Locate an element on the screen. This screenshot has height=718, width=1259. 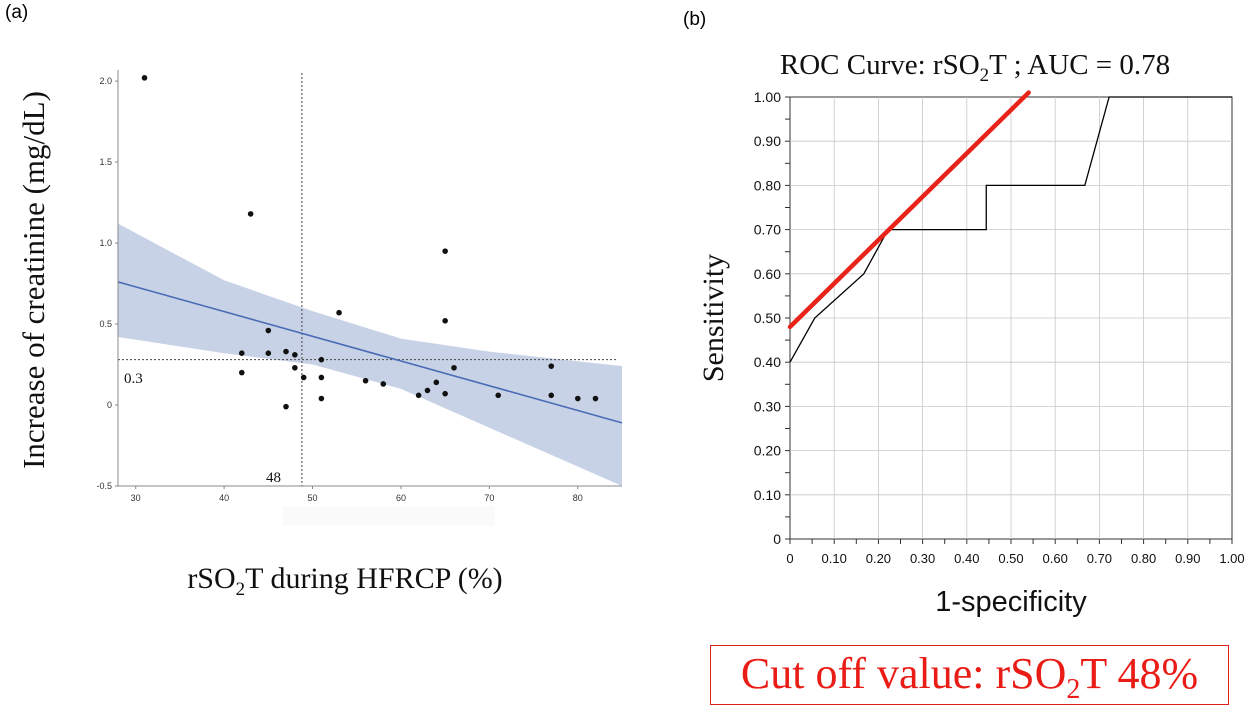
roc-title: ROC Curve: rSO2T ; AUC = 0.78 is located at coordinates (975, 67).